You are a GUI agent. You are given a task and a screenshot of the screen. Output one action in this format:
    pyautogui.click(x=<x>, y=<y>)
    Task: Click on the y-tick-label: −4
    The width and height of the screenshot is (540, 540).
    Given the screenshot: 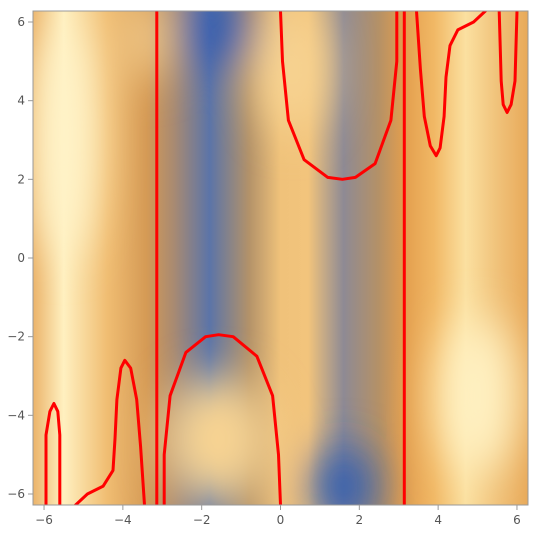 What is the action you would take?
    pyautogui.click(x=16, y=415)
    